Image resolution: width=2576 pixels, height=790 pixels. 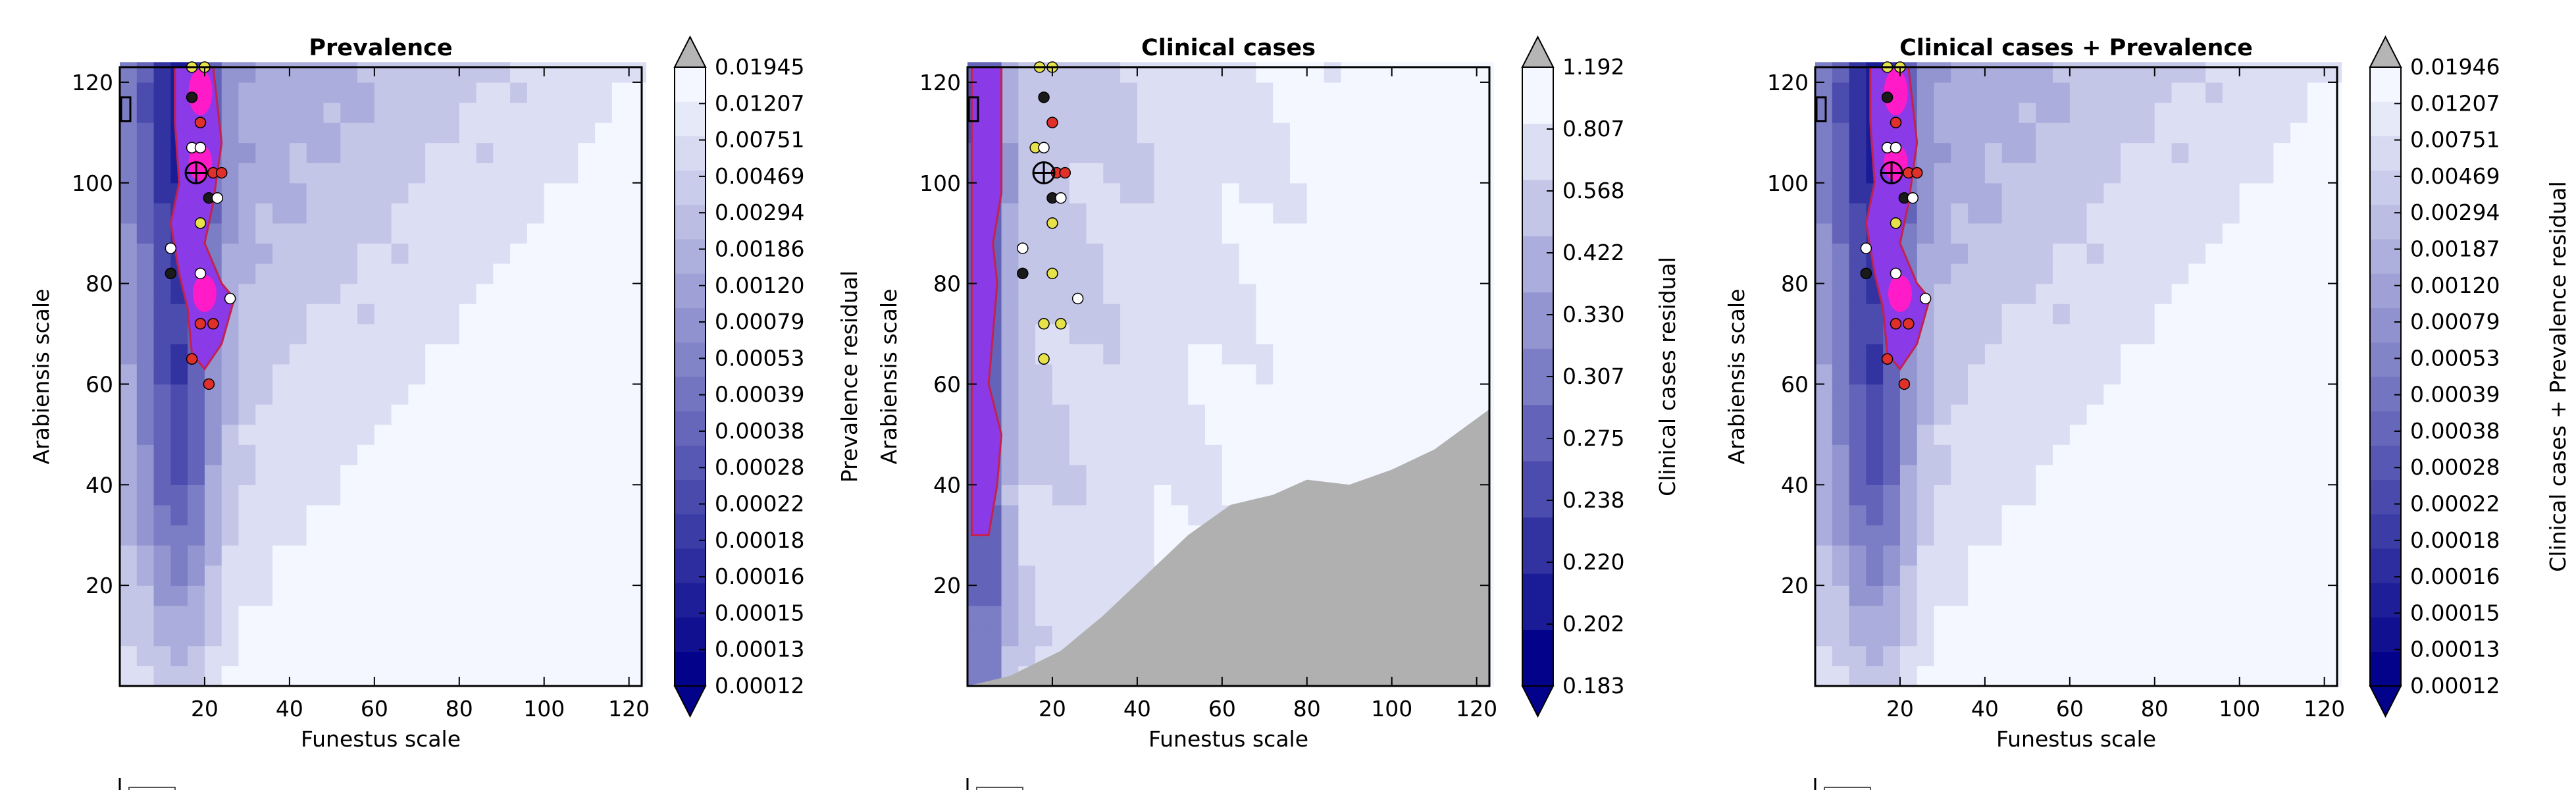 I want to click on x-tick-label: 80, so click(x=2155, y=709).